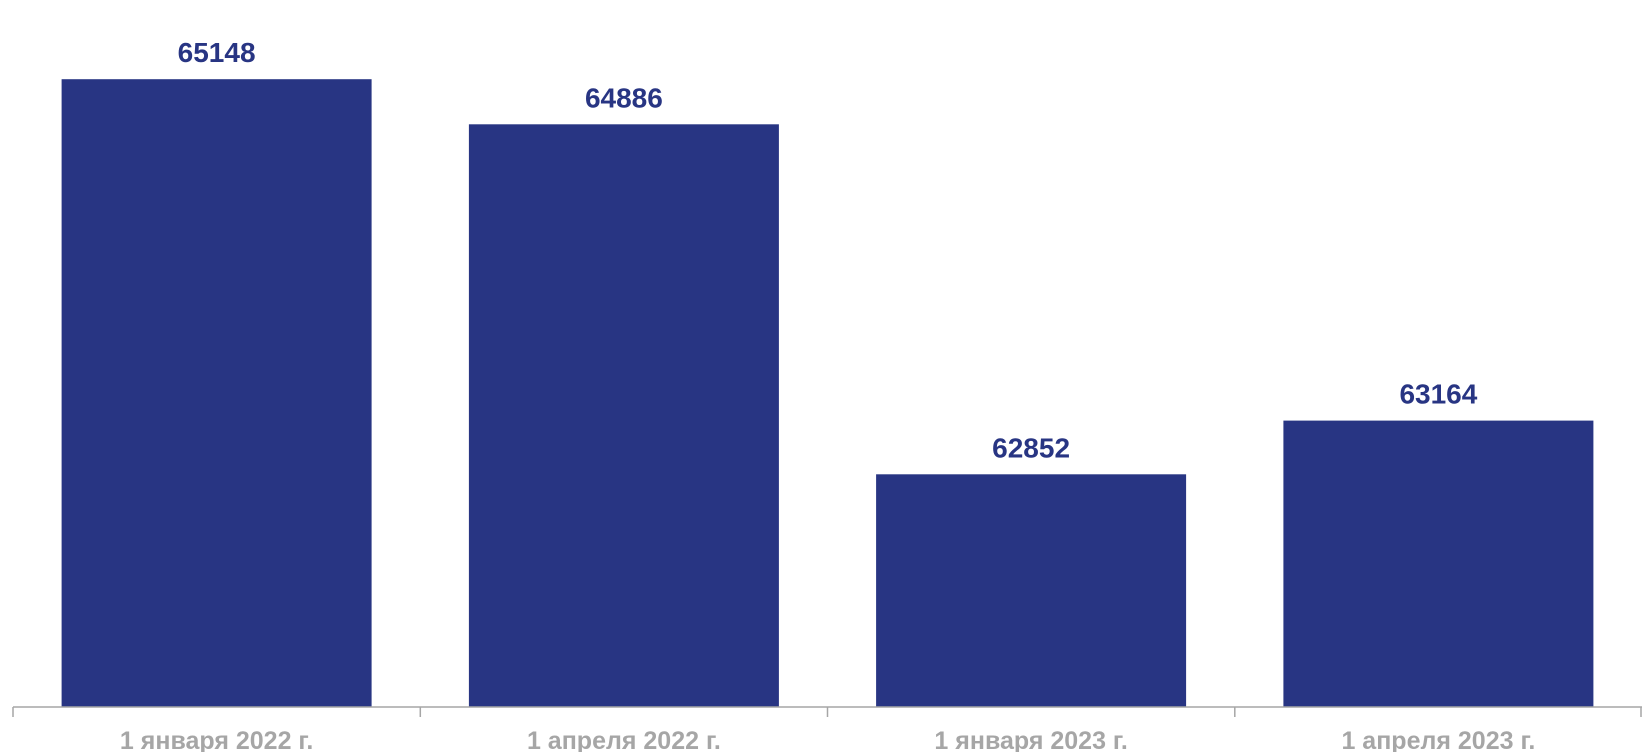 The image size is (1642, 752). I want to click on x-axis, so click(827, 711).